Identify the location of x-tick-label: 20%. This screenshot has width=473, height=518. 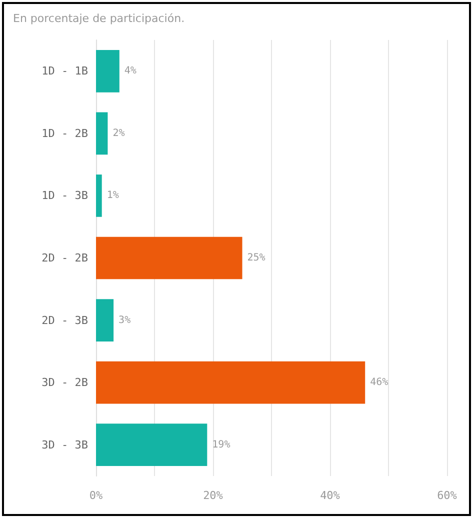
(213, 495).